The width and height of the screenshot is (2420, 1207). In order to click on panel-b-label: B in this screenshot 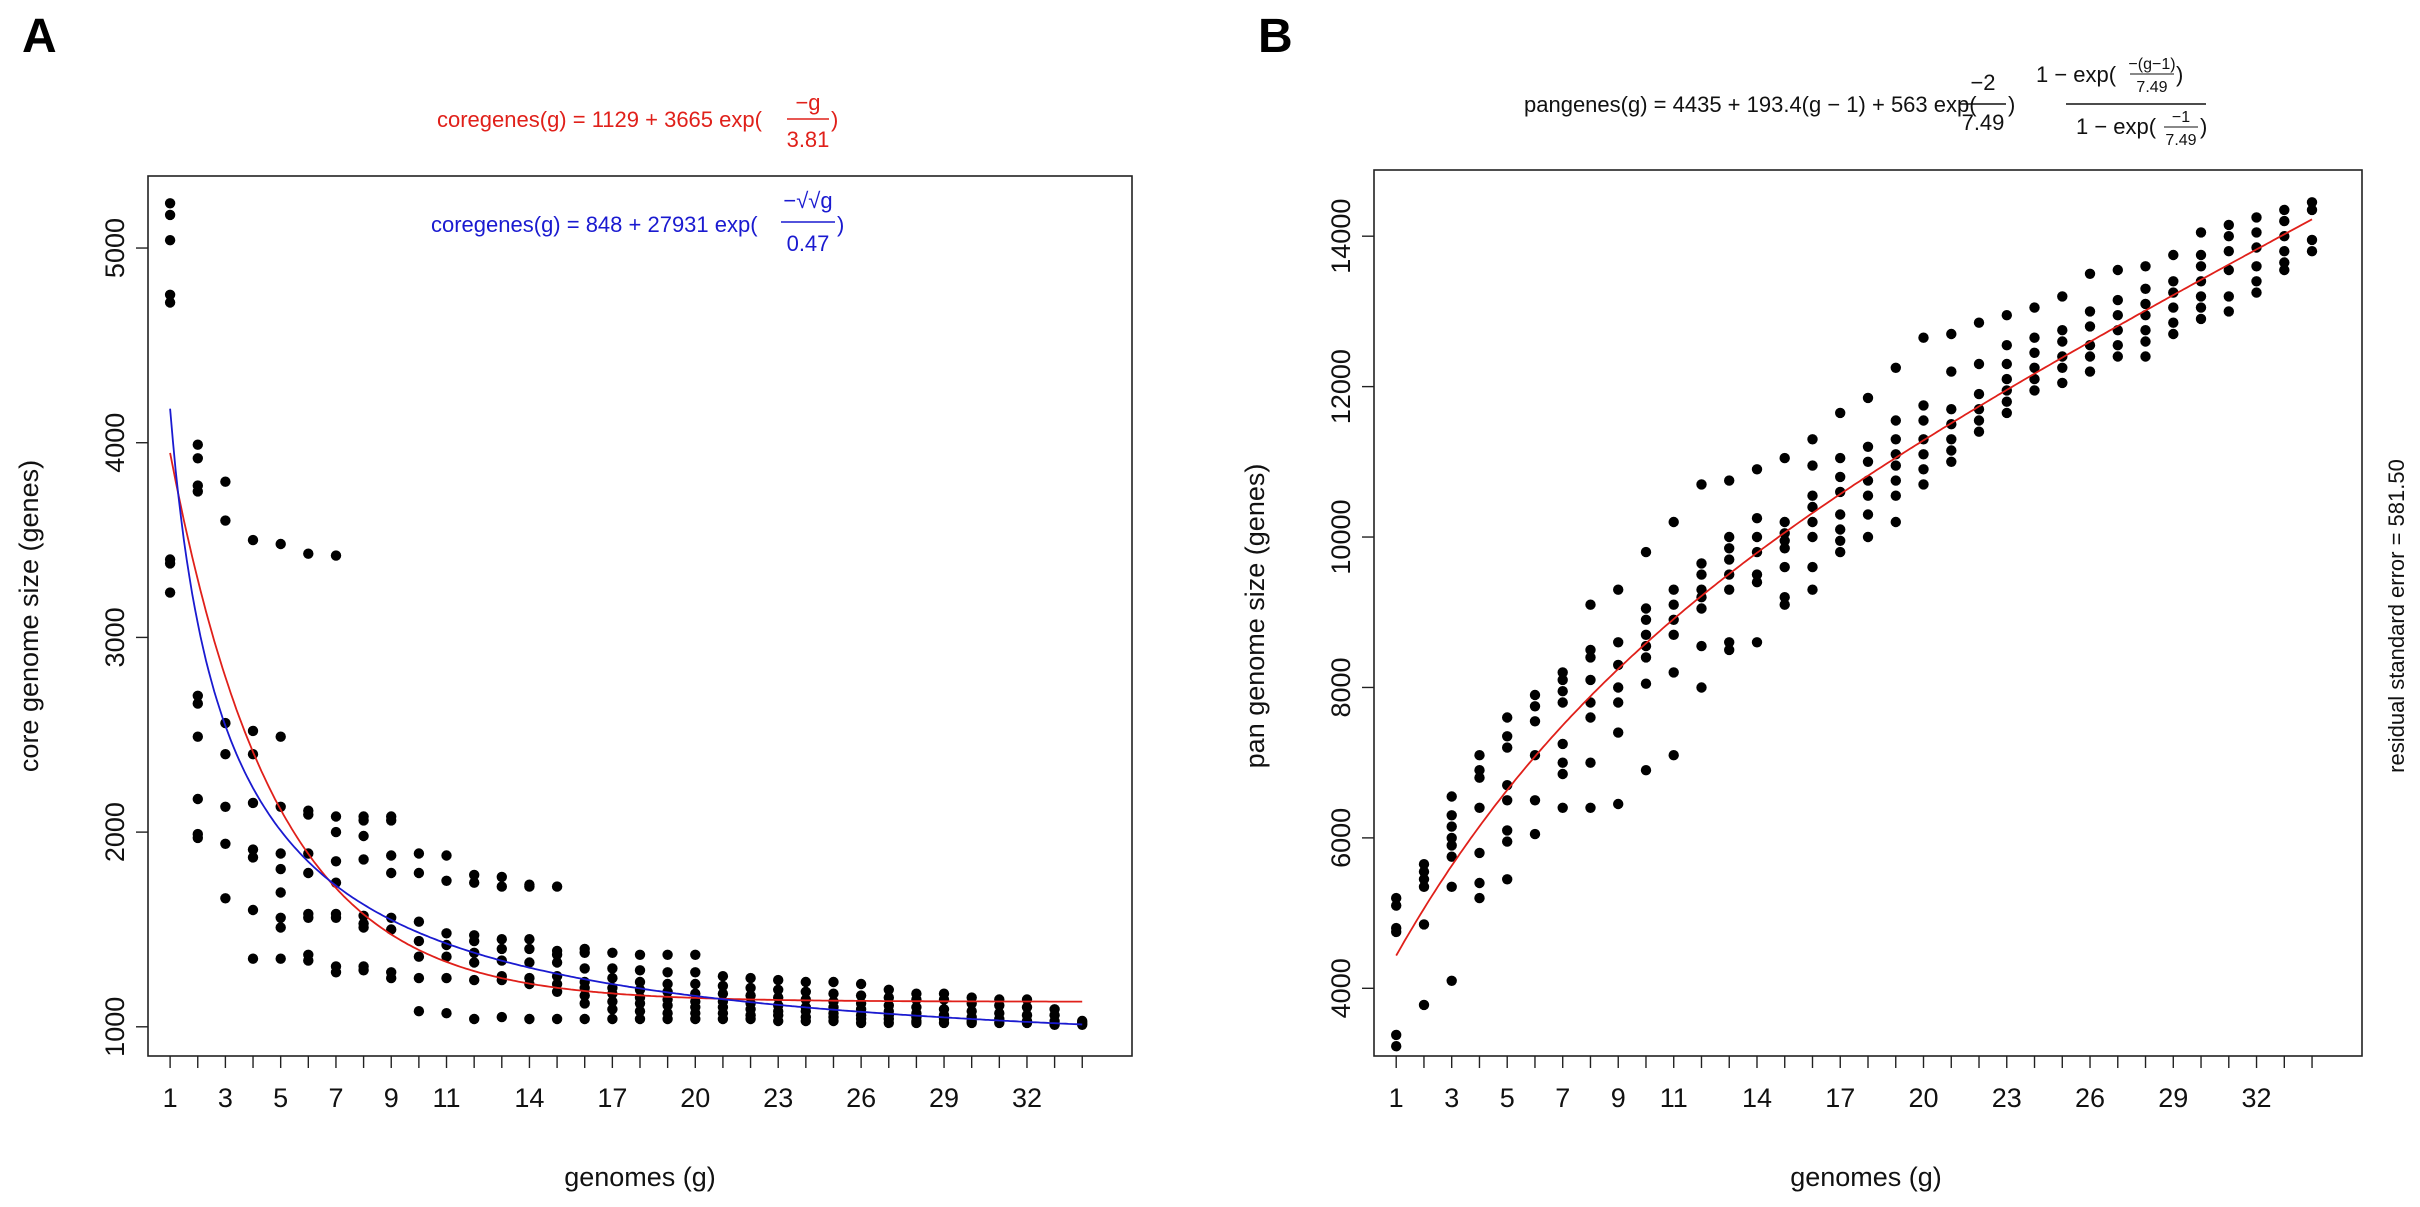, I will do `click(1275, 36)`.